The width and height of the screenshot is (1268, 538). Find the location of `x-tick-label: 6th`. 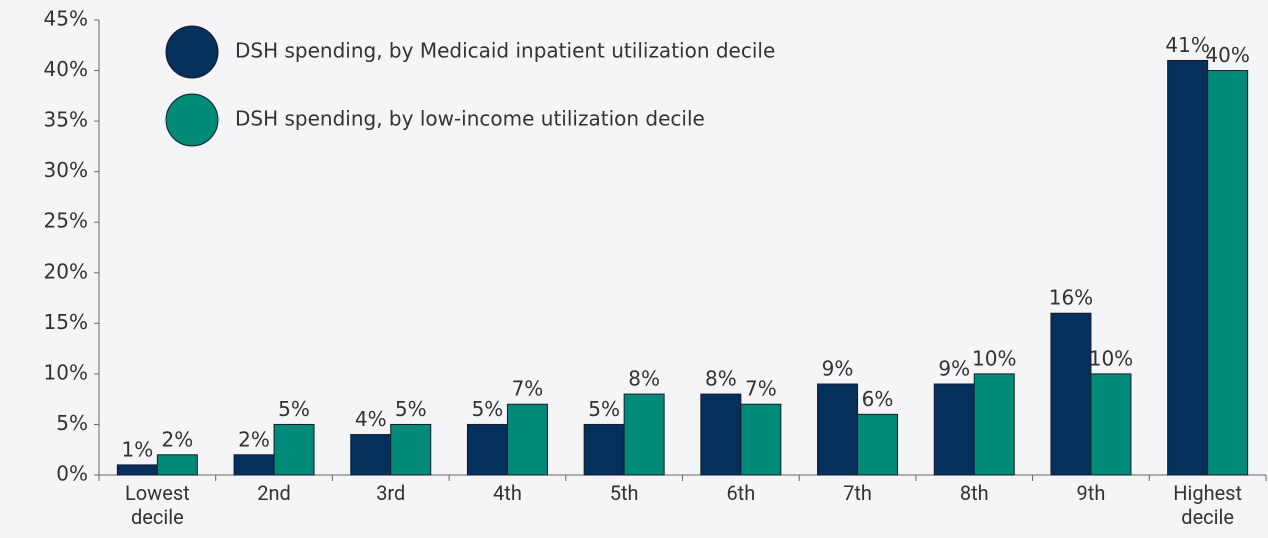

x-tick-label: 6th is located at coordinates (741, 493).